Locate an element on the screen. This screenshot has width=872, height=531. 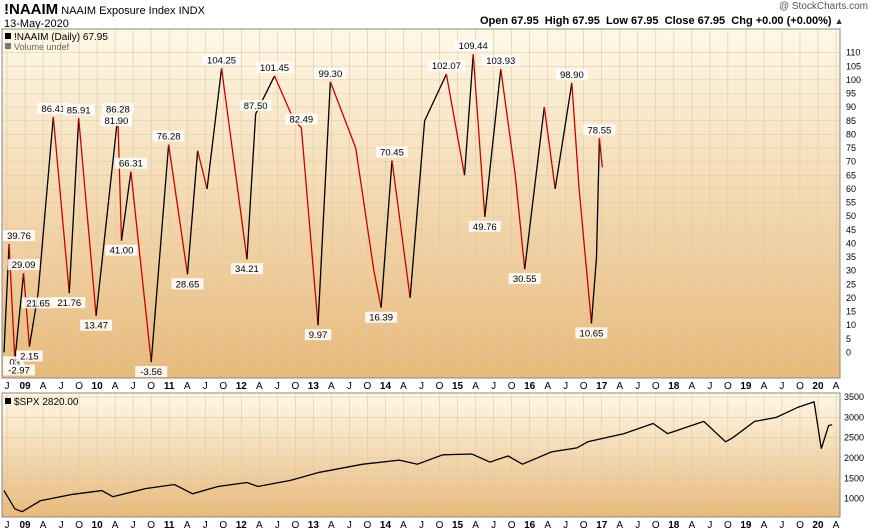
annotation-label: 109.44 is located at coordinates (473, 46).